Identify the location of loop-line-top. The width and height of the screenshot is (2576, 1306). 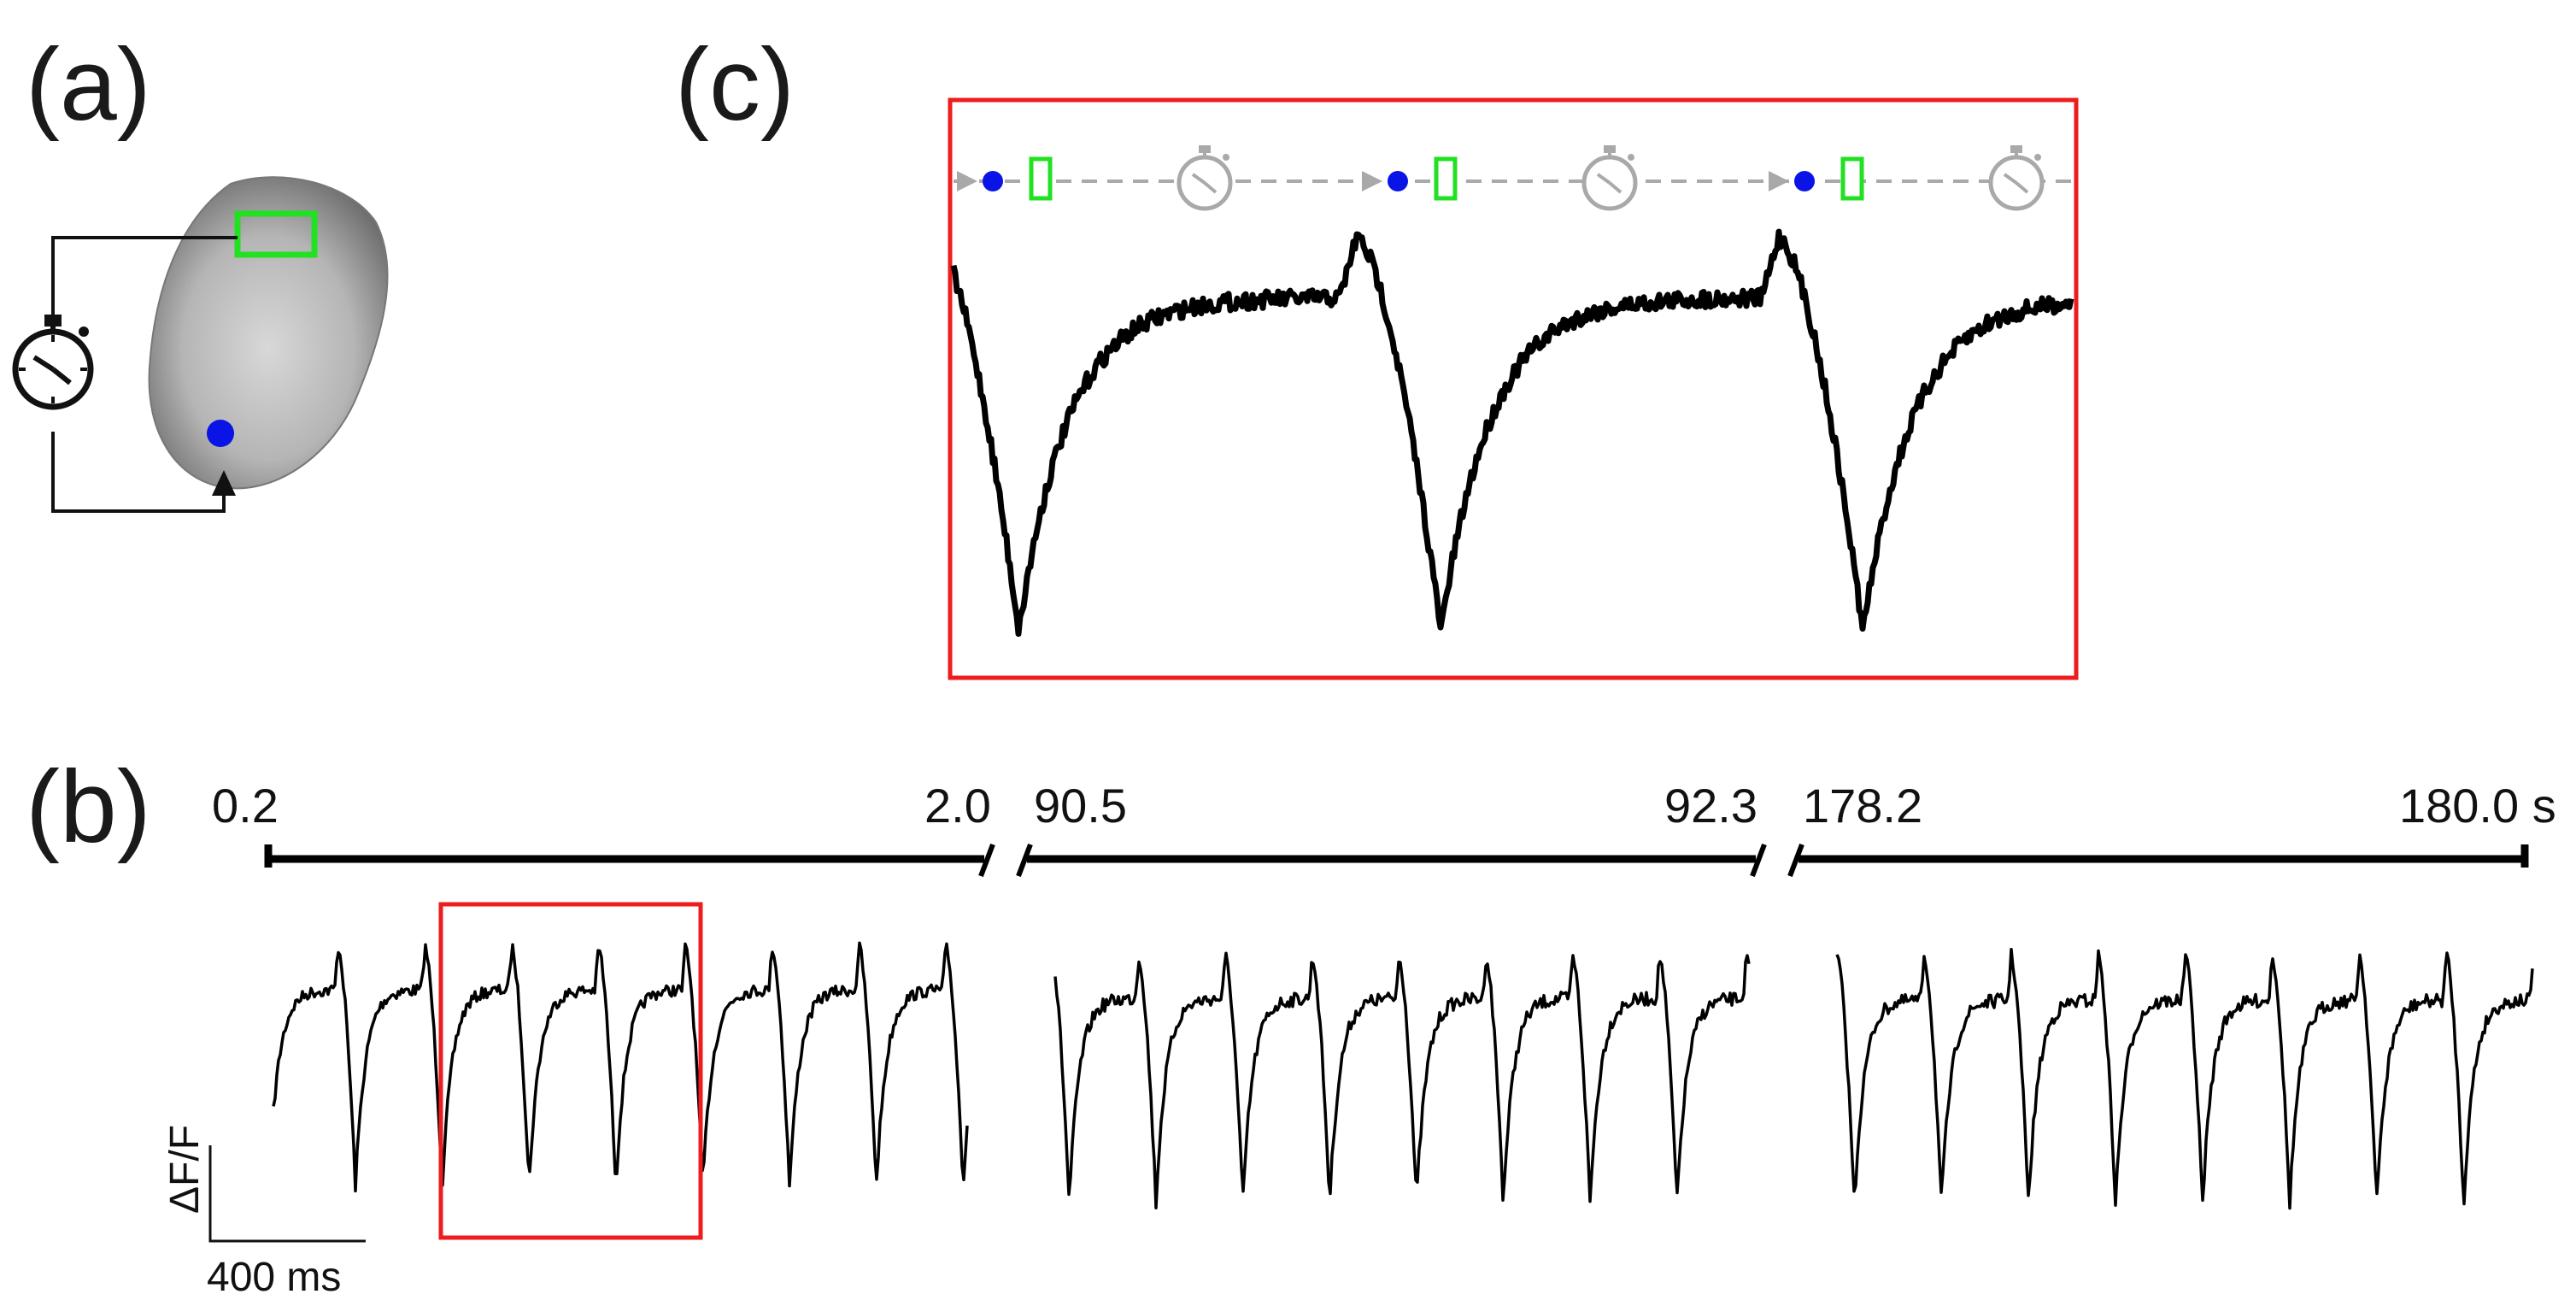
(144, 280).